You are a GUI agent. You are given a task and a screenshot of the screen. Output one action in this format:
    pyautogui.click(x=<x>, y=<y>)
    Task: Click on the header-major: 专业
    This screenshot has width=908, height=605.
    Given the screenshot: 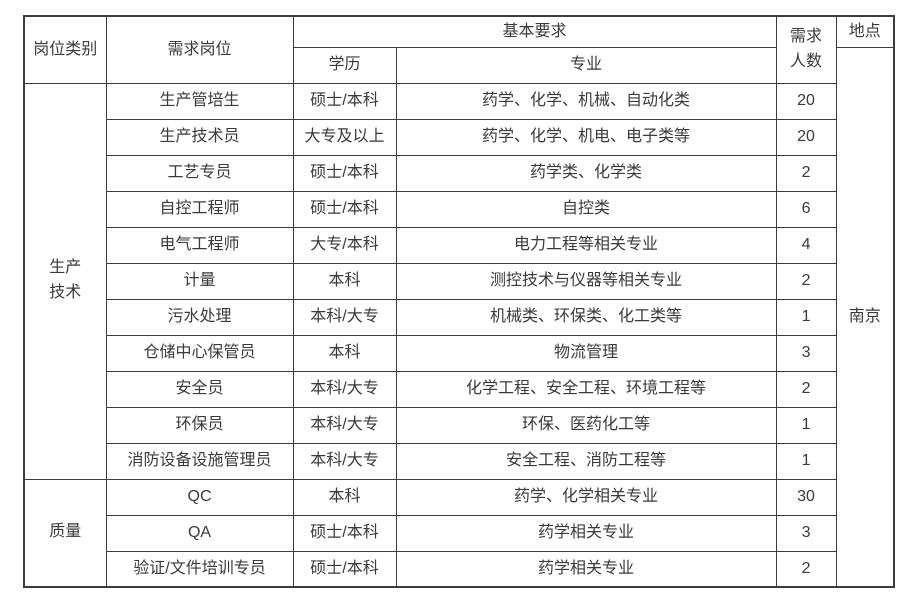 What is the action you would take?
    pyautogui.click(x=586, y=65)
    